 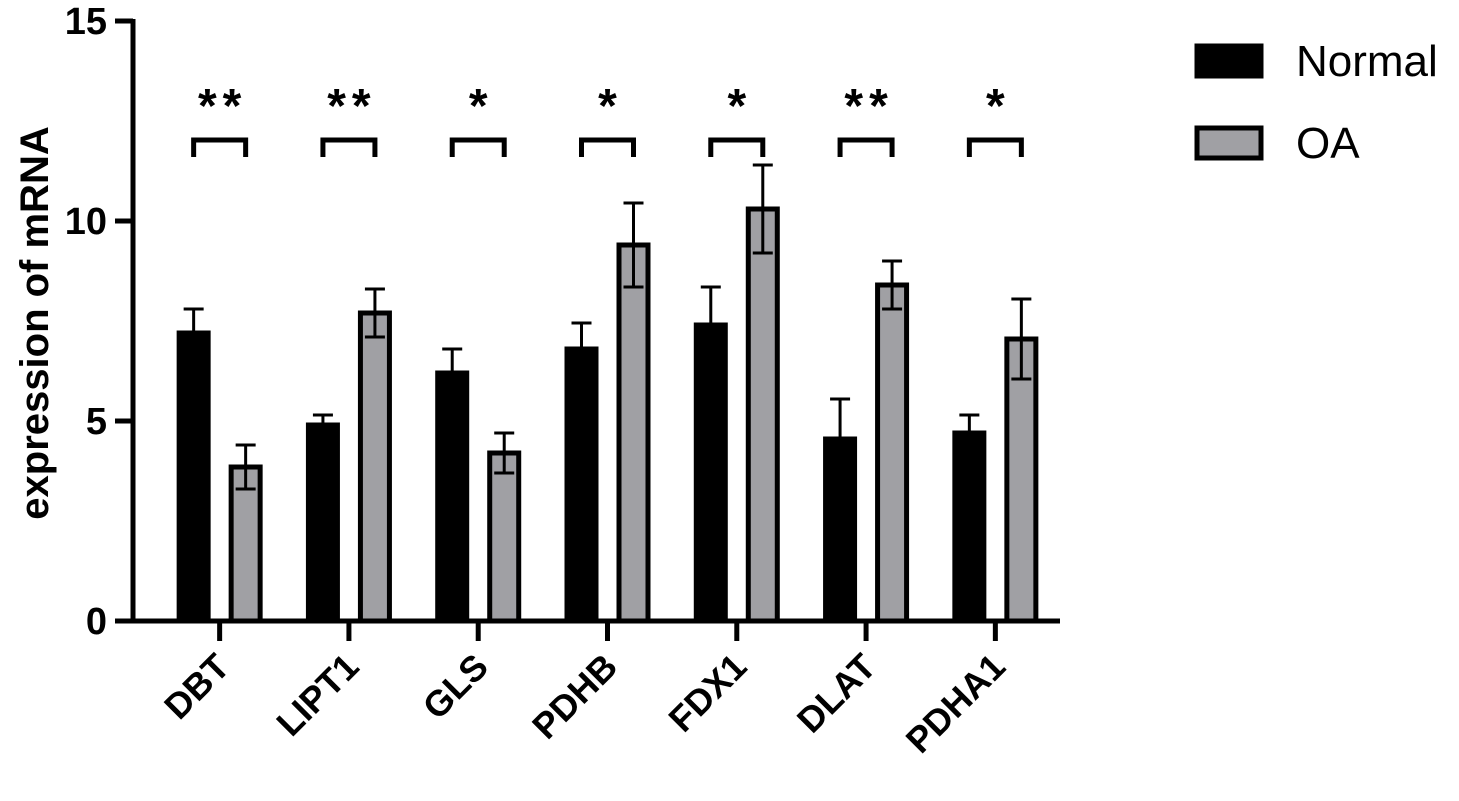 I want to click on bar-normal-gls, so click(x=452, y=497).